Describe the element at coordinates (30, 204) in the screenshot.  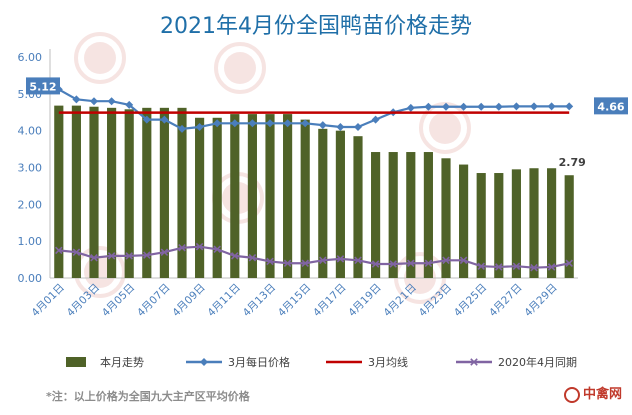
I see `y-tick-label: 2.00` at that location.